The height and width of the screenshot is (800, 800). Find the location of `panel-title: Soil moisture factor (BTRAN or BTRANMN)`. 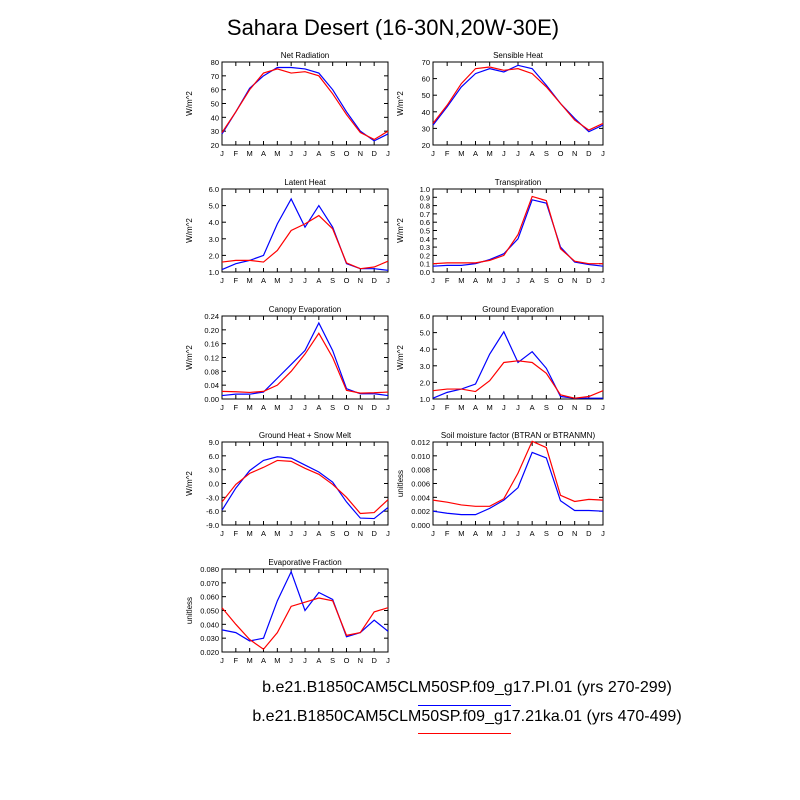

panel-title: Soil moisture factor (BTRAN or BTRANMN) is located at coordinates (518, 435).